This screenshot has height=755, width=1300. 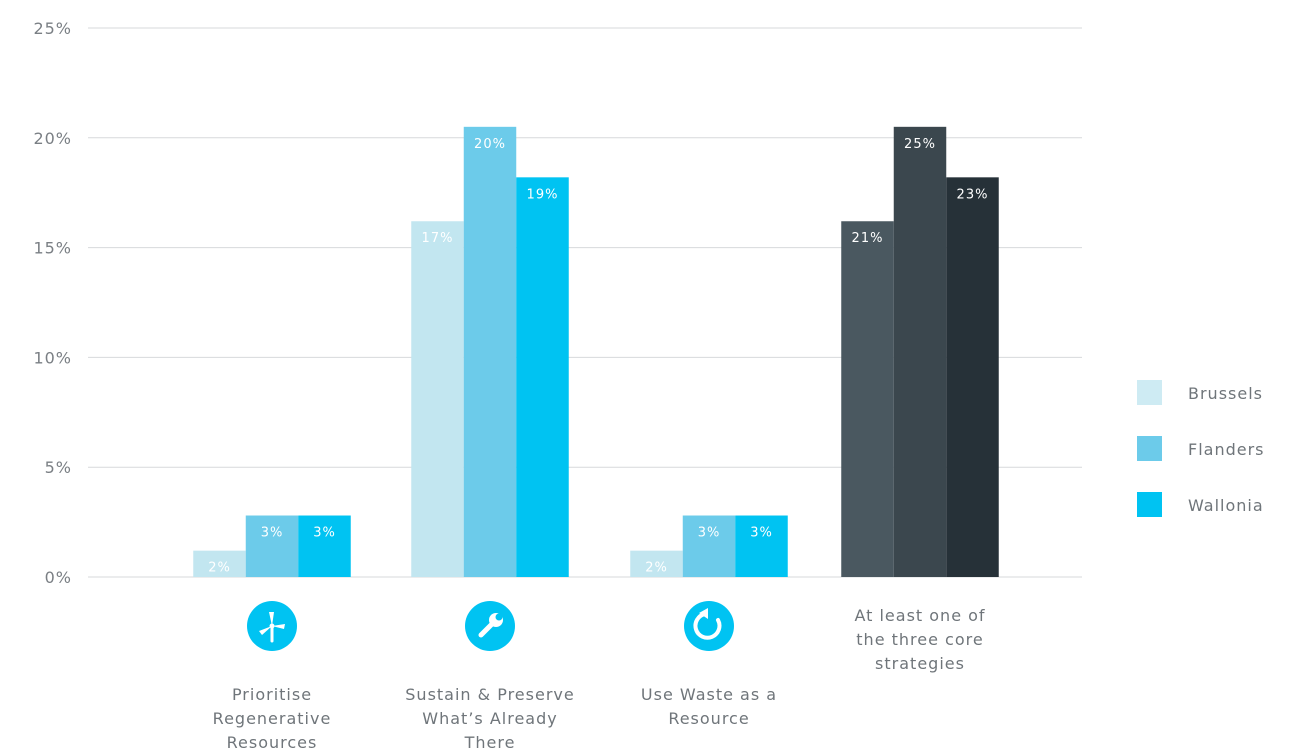 I want to click on wind-turbine-icon, so click(x=272, y=626).